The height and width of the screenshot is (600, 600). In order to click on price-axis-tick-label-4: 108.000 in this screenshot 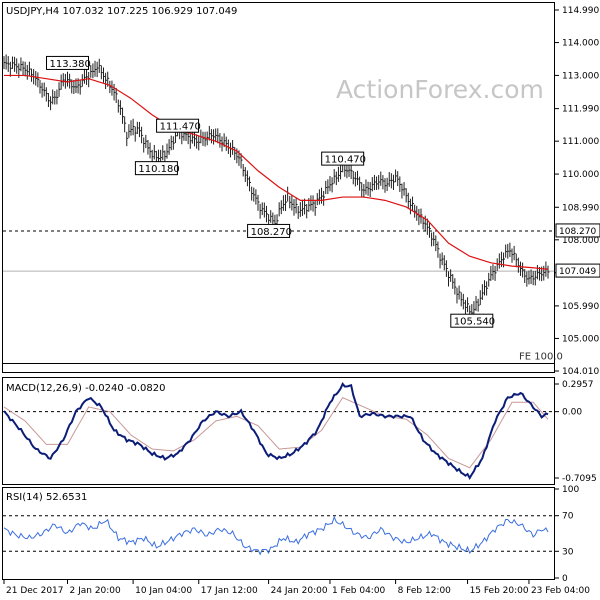, I will do `click(580, 241)`.